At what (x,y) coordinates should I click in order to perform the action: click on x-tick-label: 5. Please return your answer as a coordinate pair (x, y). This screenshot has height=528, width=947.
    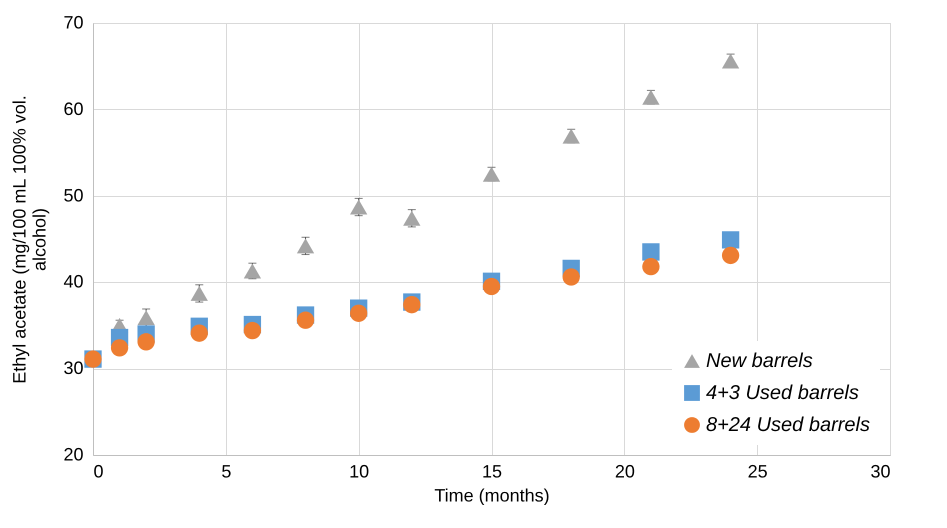
    Looking at the image, I should click on (226, 472).